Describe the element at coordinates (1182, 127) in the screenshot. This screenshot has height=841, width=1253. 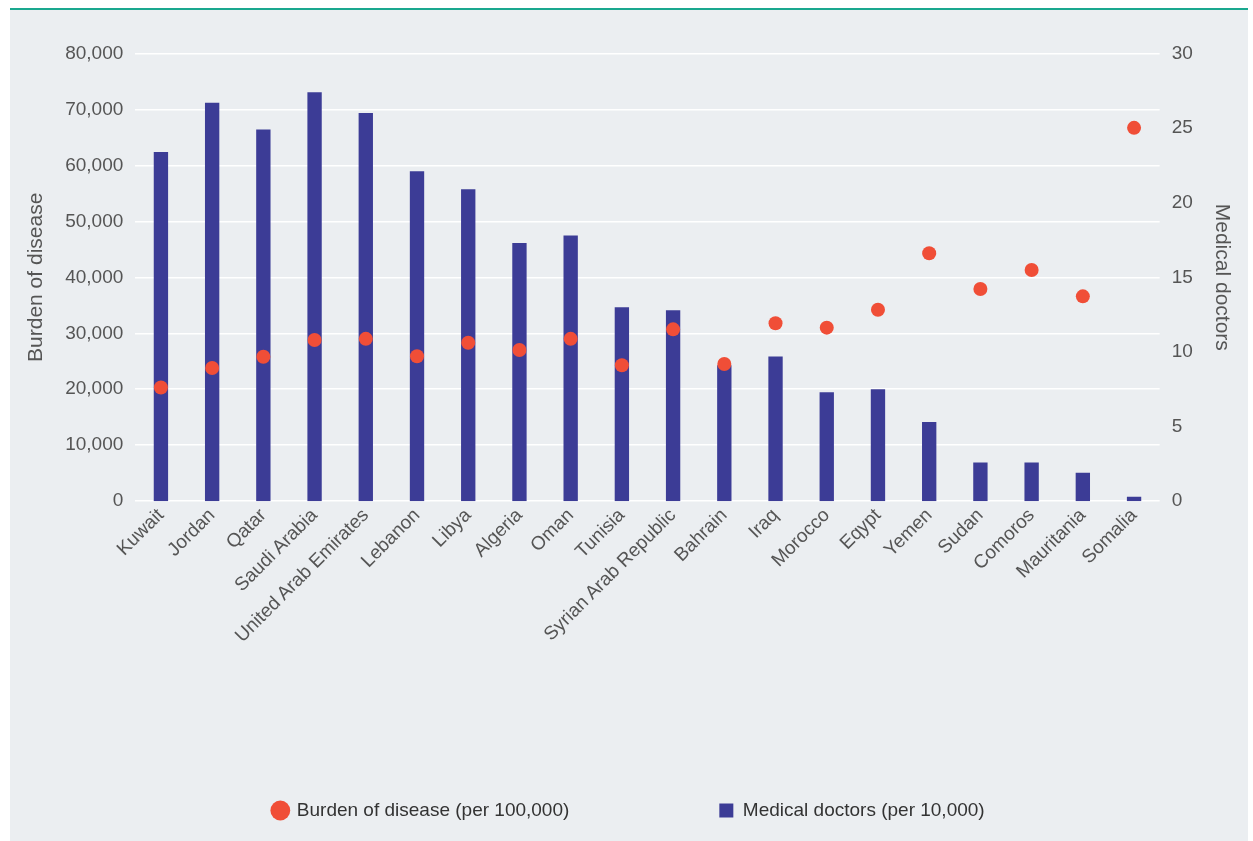
I see `y2-tick-label: 25` at that location.